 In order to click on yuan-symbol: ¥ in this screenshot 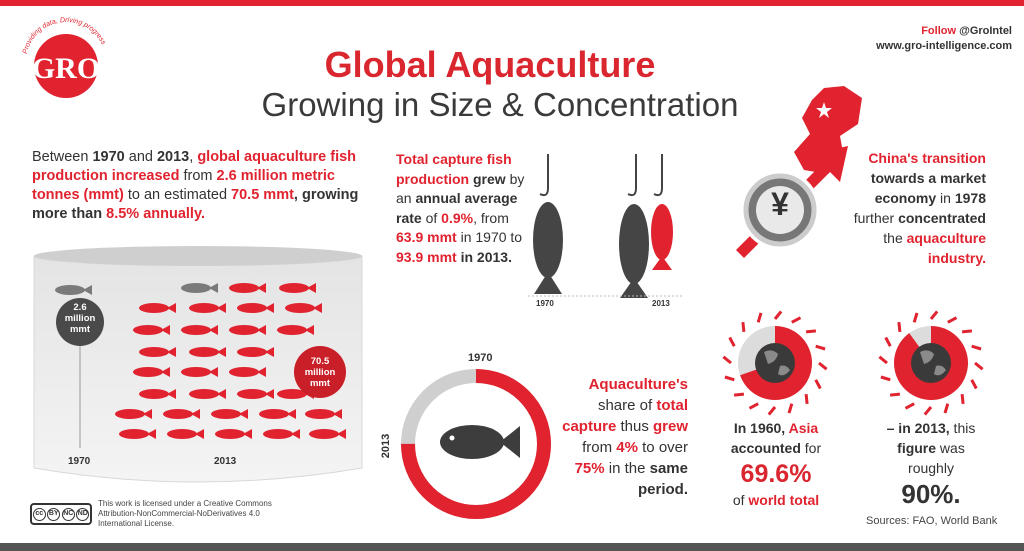, I will do `click(780, 204)`.